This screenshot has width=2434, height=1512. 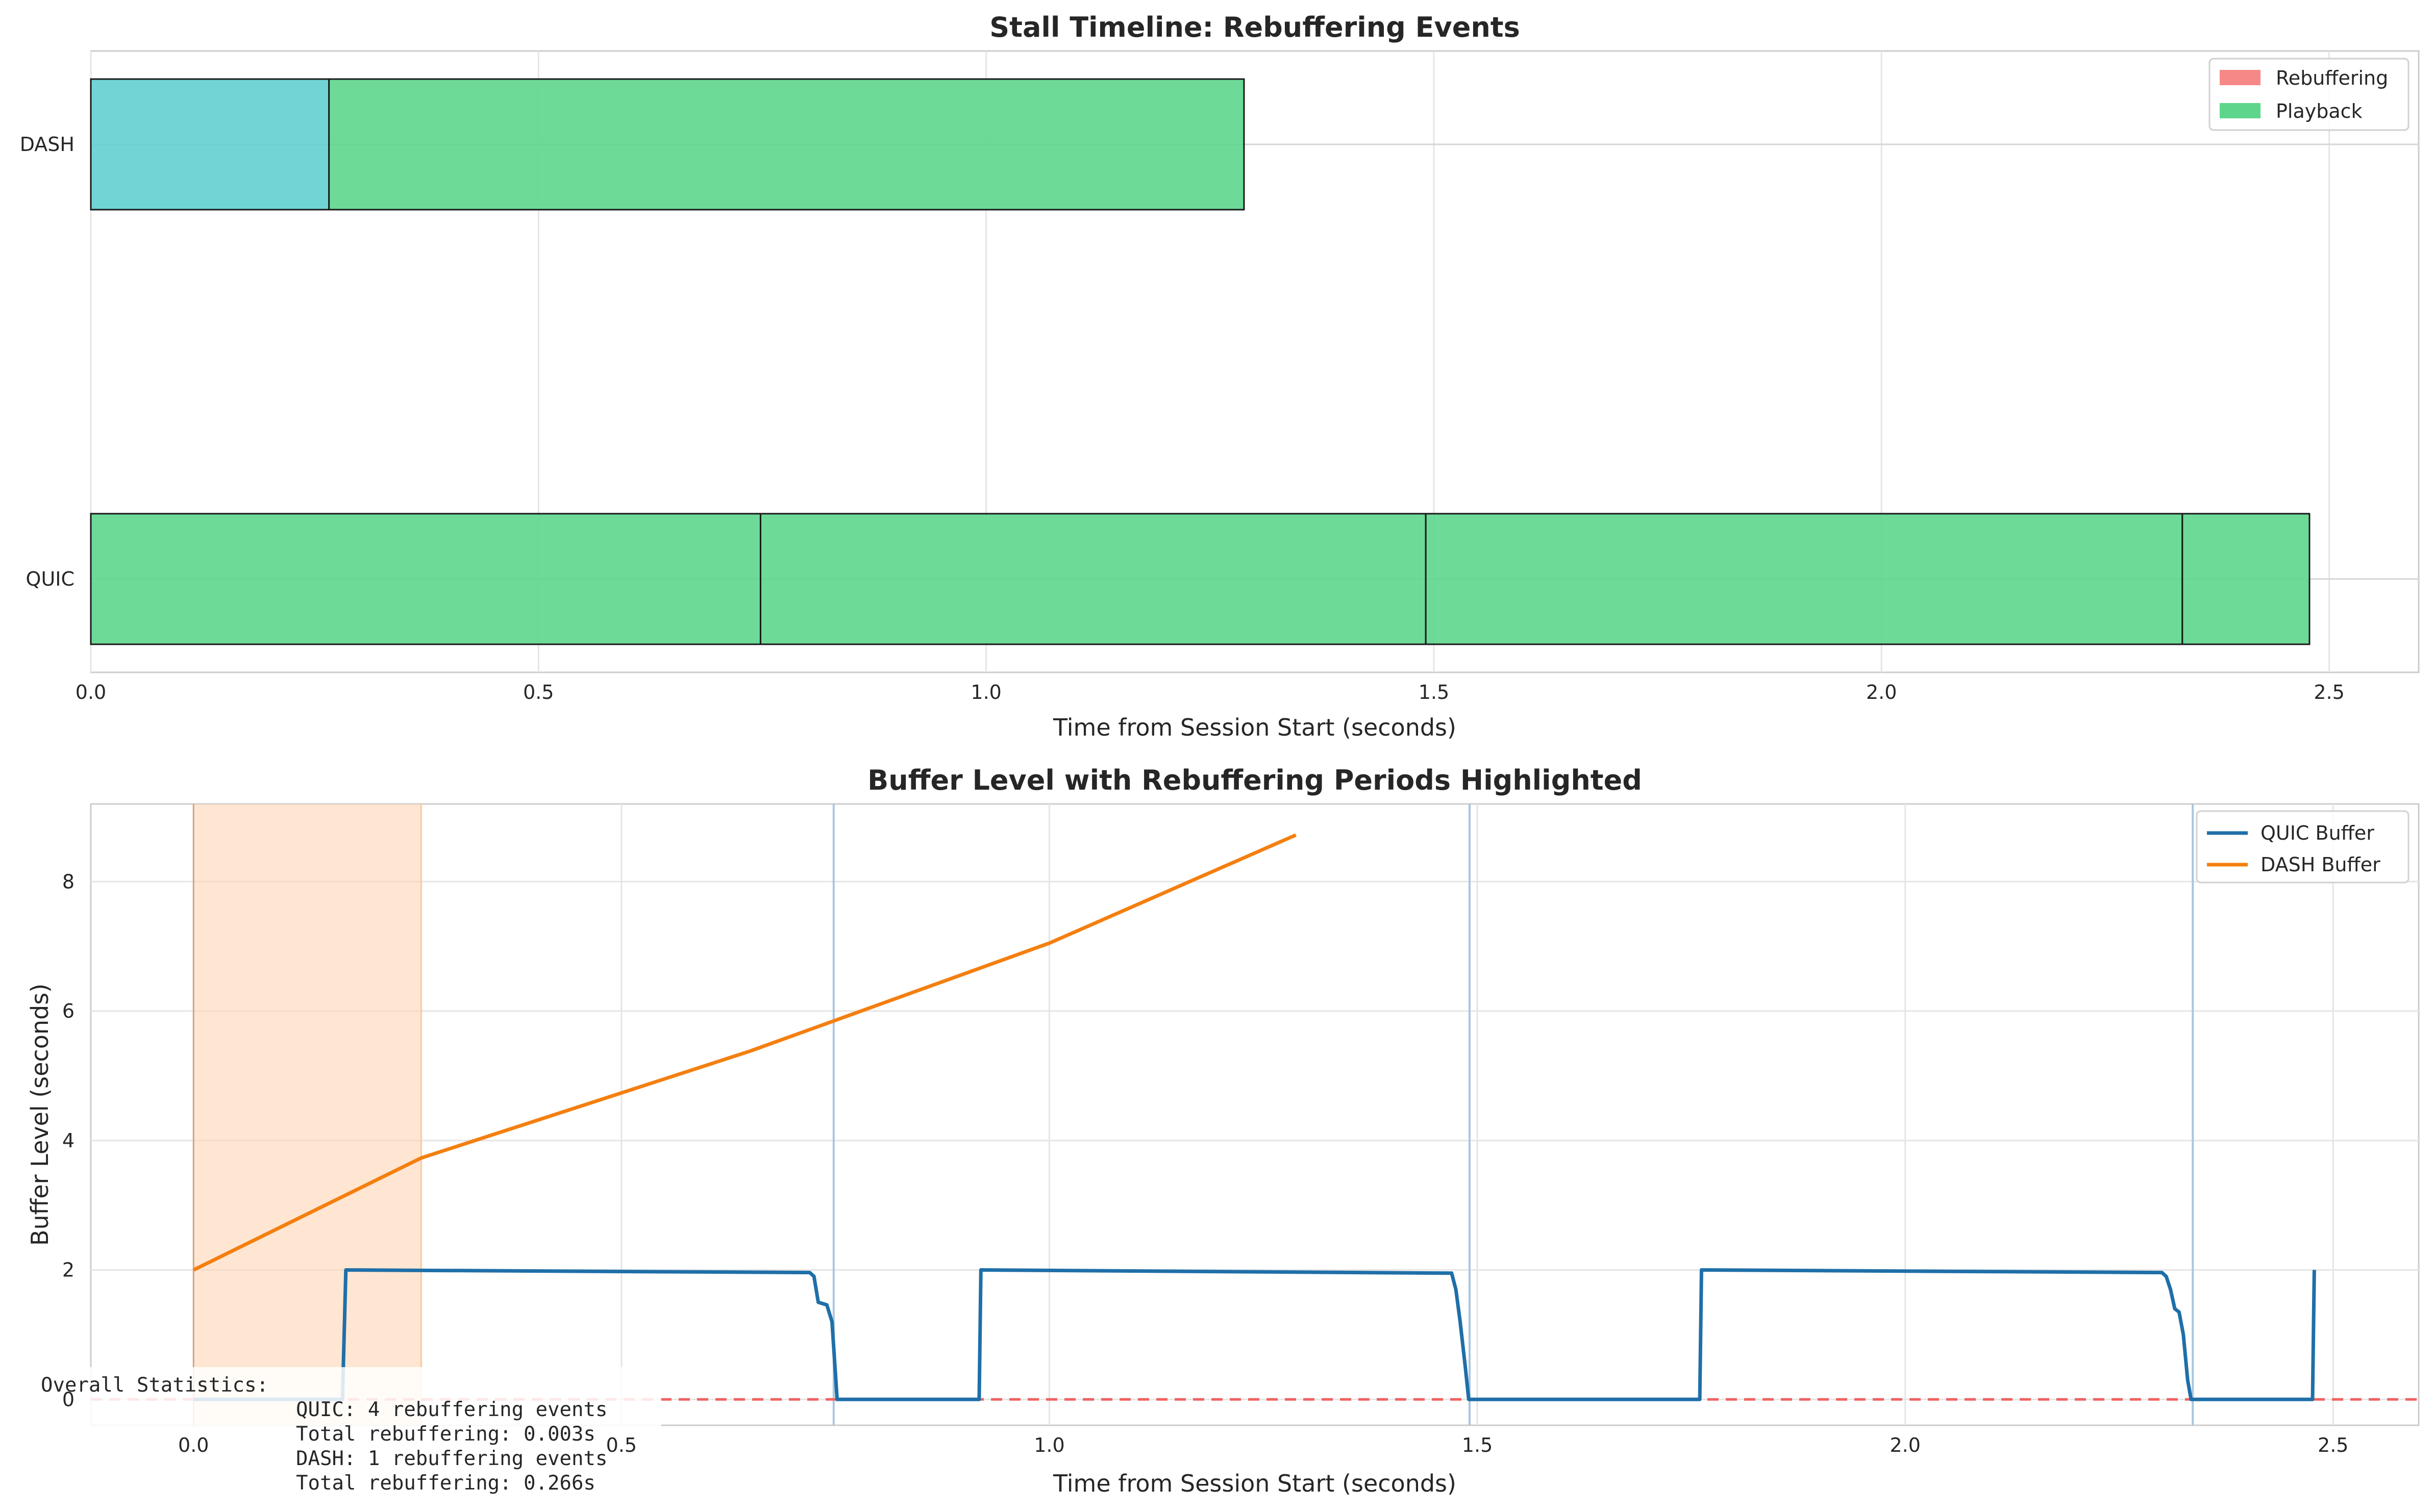 I want to click on bottom-x-ticks: 0.0 0.5 1.0 1.5 2.0 2.5, so click(x=1263, y=1445).